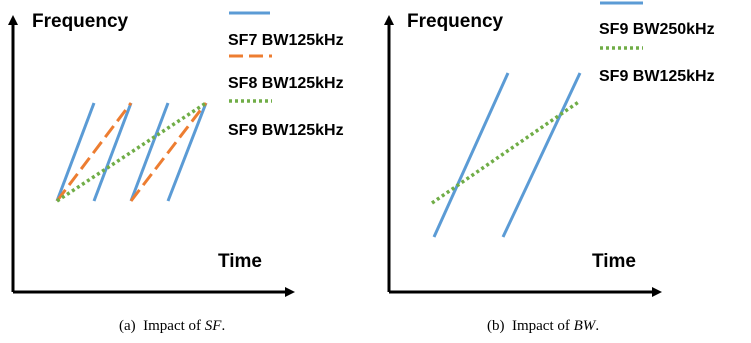  I want to click on legend-label-sf9: SF9 BW125kHz, so click(286, 130).